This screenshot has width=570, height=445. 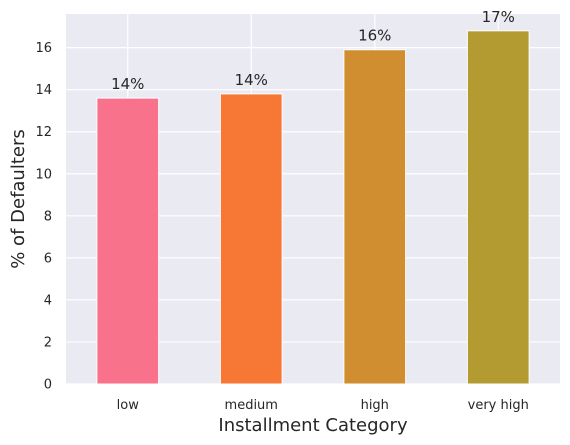 What do you see at coordinates (498, 405) in the screenshot?
I see `x-tick-label: very high` at bounding box center [498, 405].